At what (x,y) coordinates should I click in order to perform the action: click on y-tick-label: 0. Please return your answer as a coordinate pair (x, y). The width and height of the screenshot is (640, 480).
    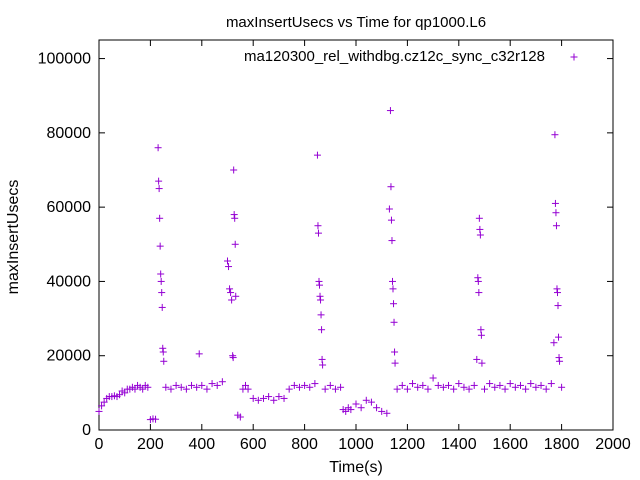
    Looking at the image, I should click on (86, 430).